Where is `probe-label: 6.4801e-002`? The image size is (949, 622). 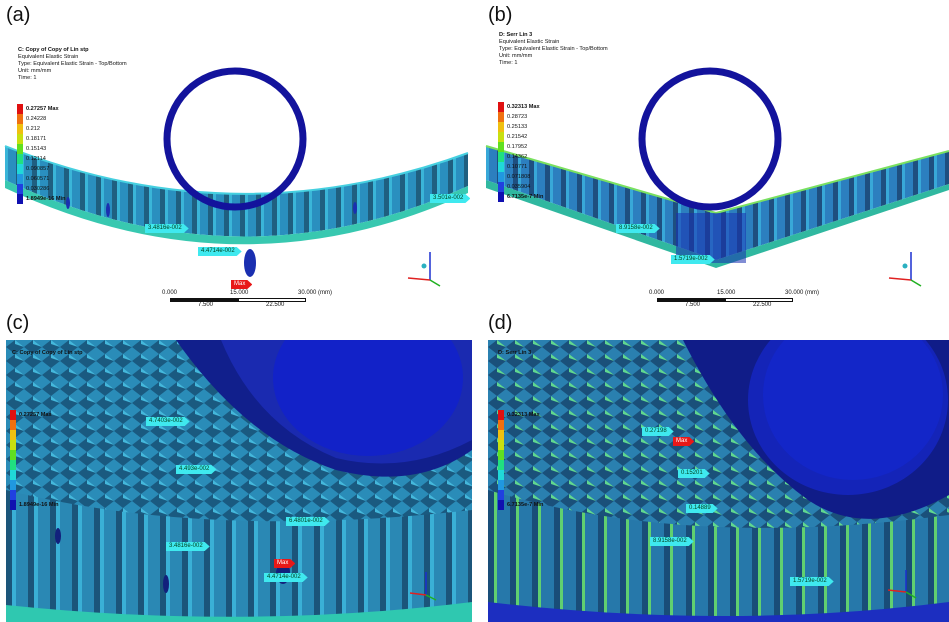 probe-label: 6.4801e-002 is located at coordinates (308, 521).